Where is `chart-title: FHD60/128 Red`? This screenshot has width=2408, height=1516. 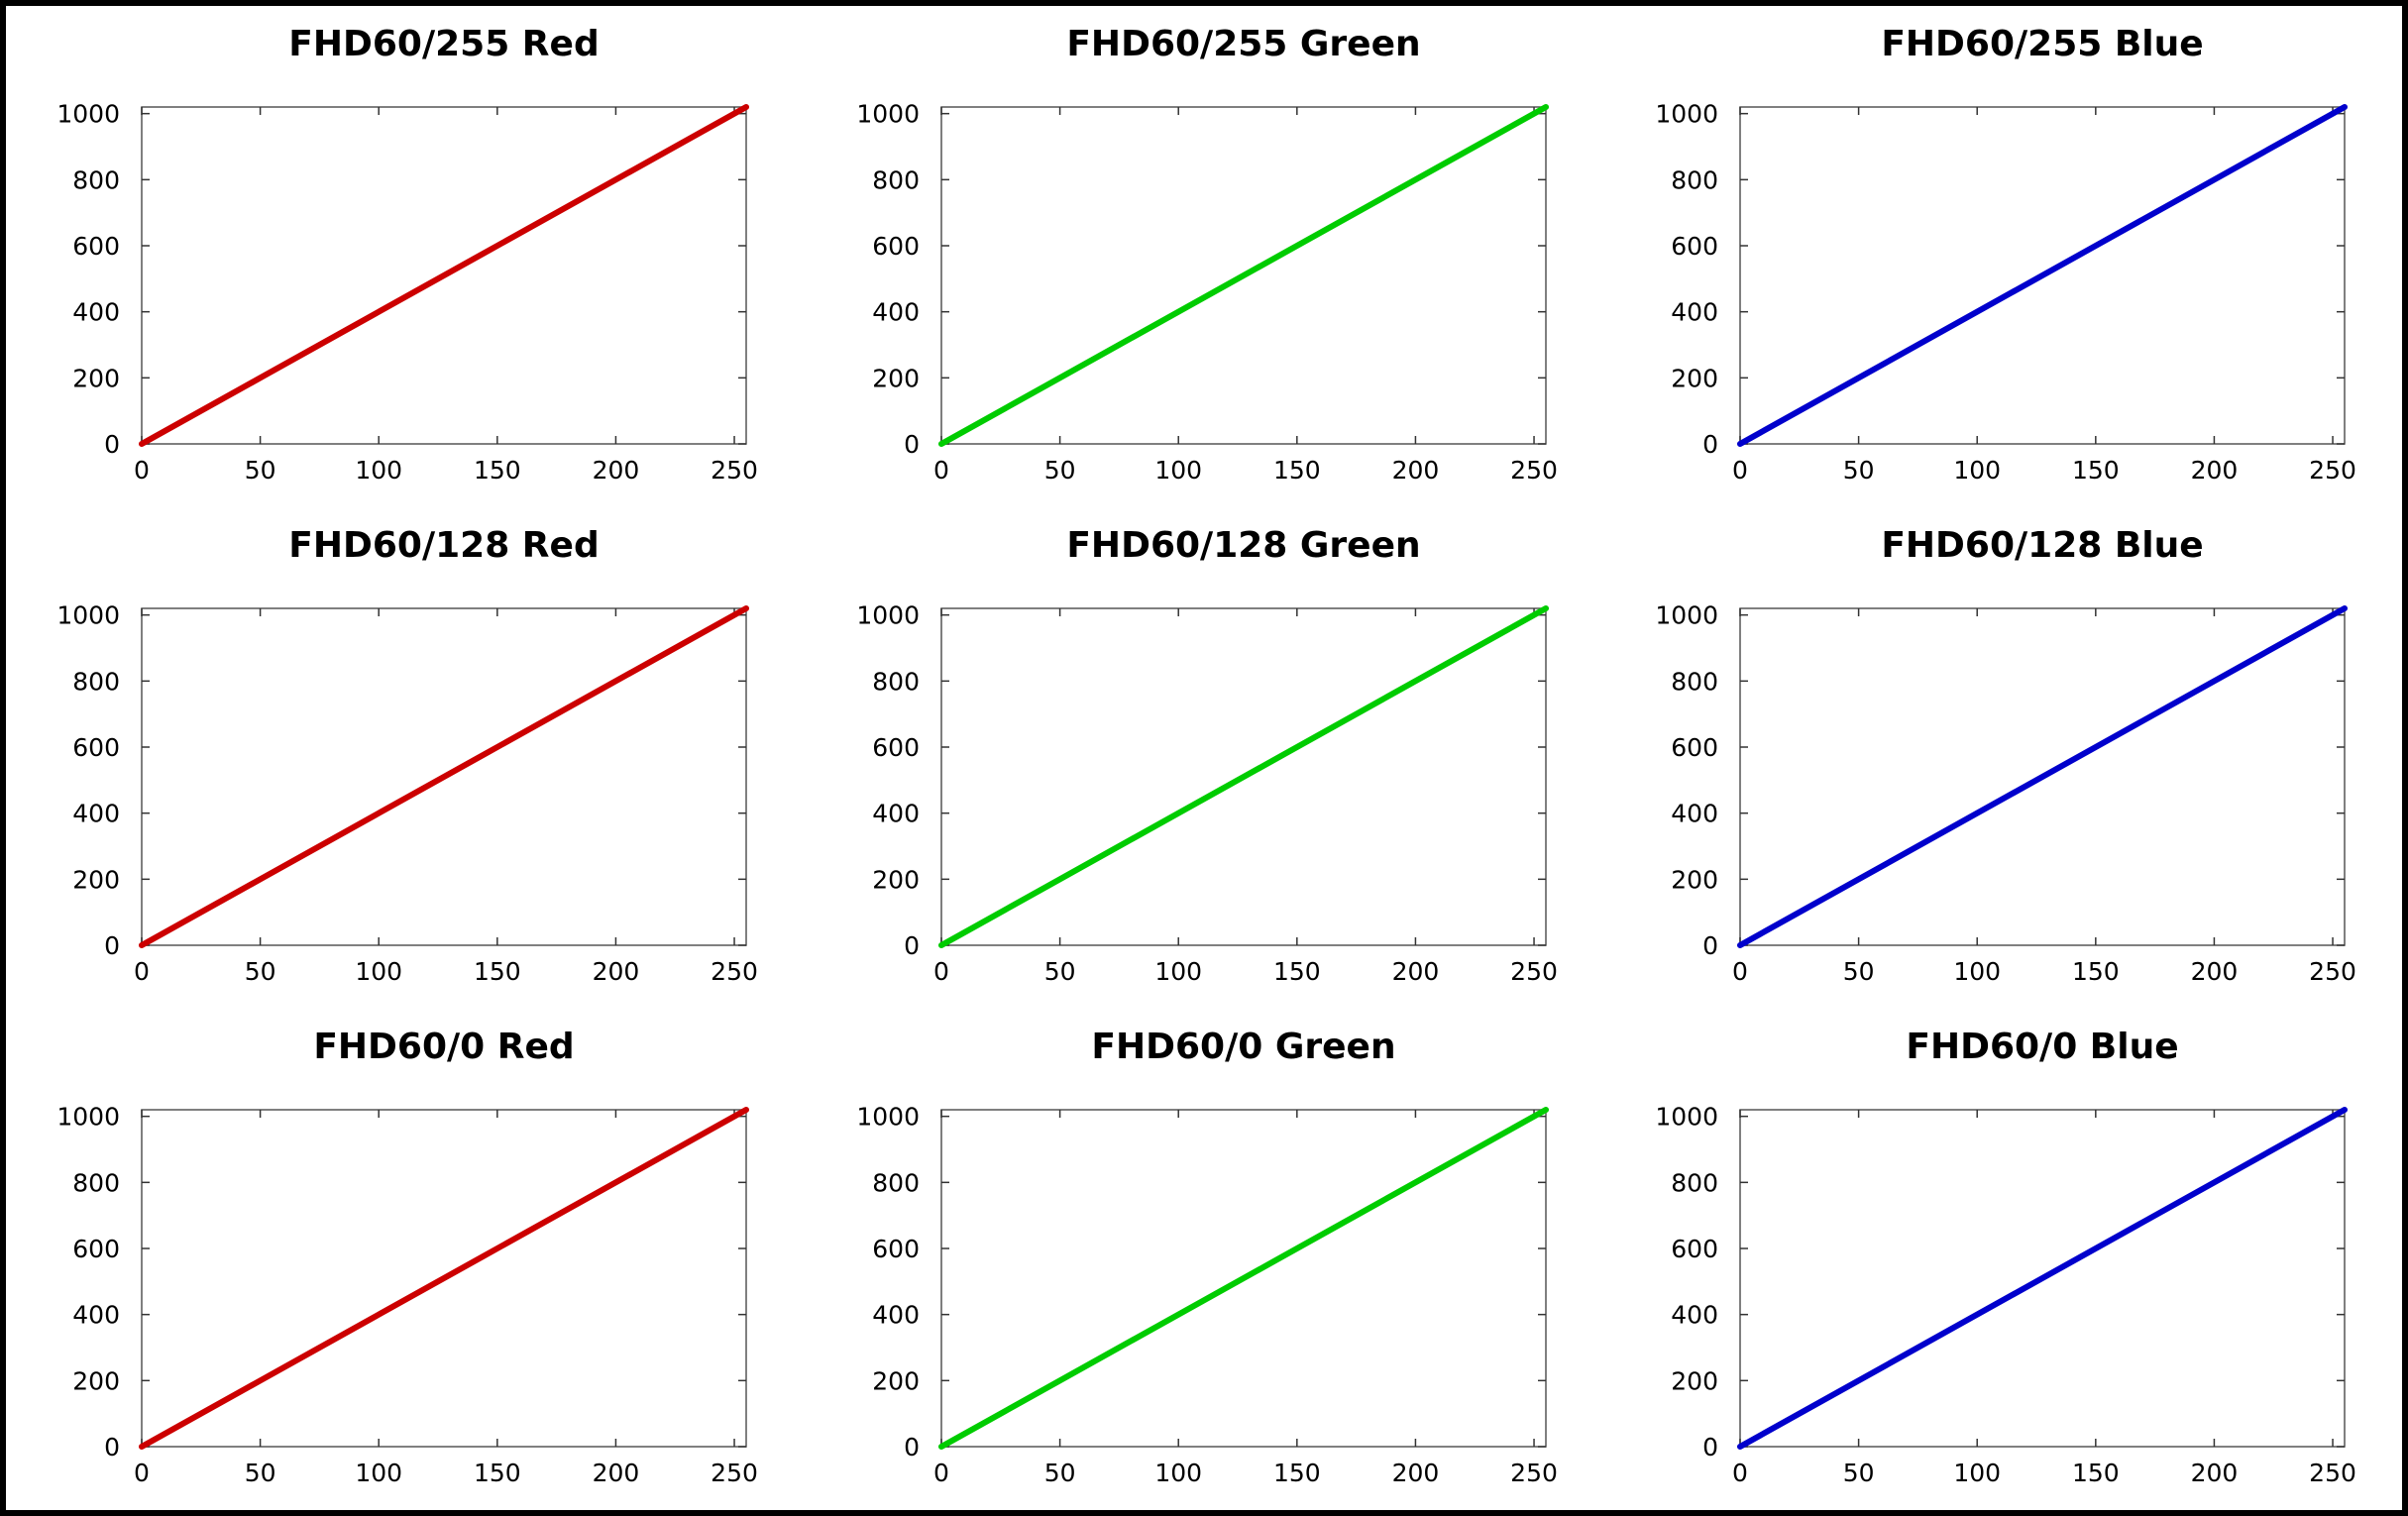
chart-title: FHD60/128 Red is located at coordinates (444, 545).